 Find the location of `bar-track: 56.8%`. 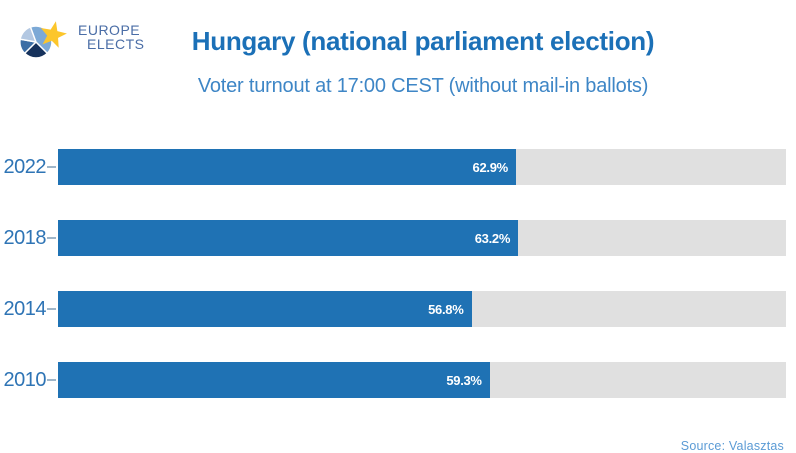

bar-track: 56.8% is located at coordinates (422, 309).